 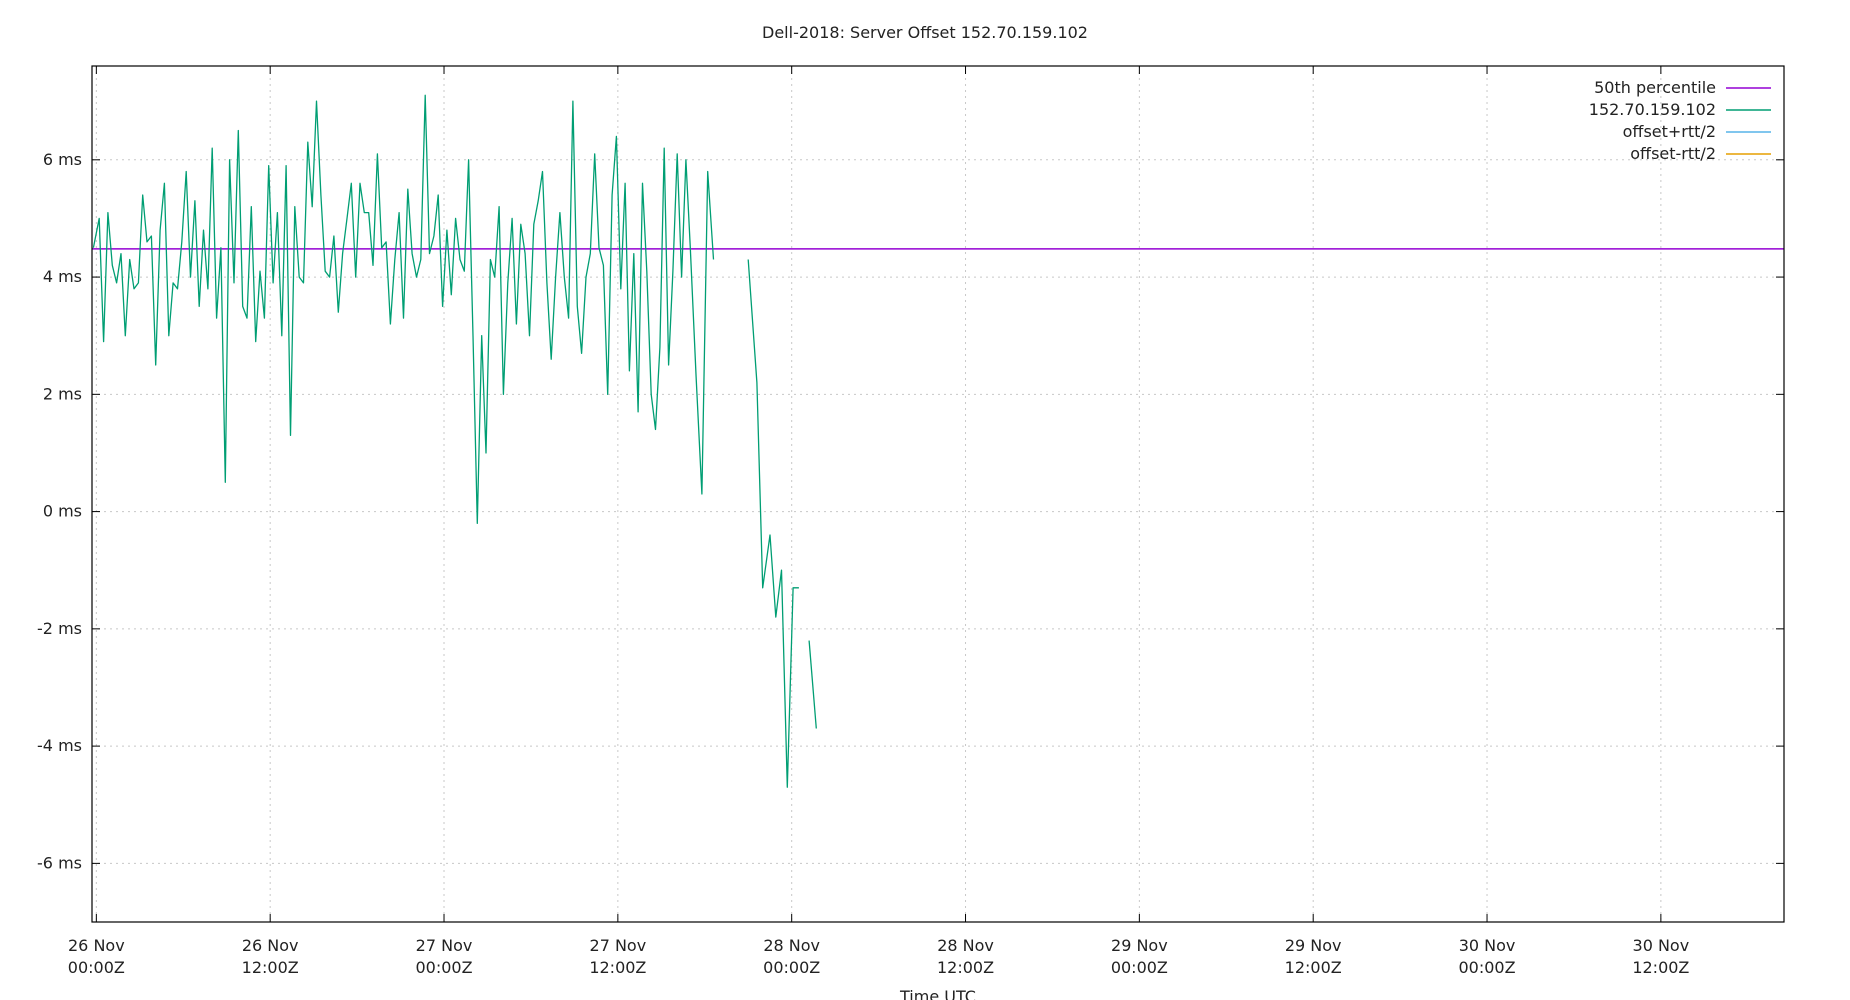 I want to click on y-tick-label: -6 ms, so click(x=59, y=862).